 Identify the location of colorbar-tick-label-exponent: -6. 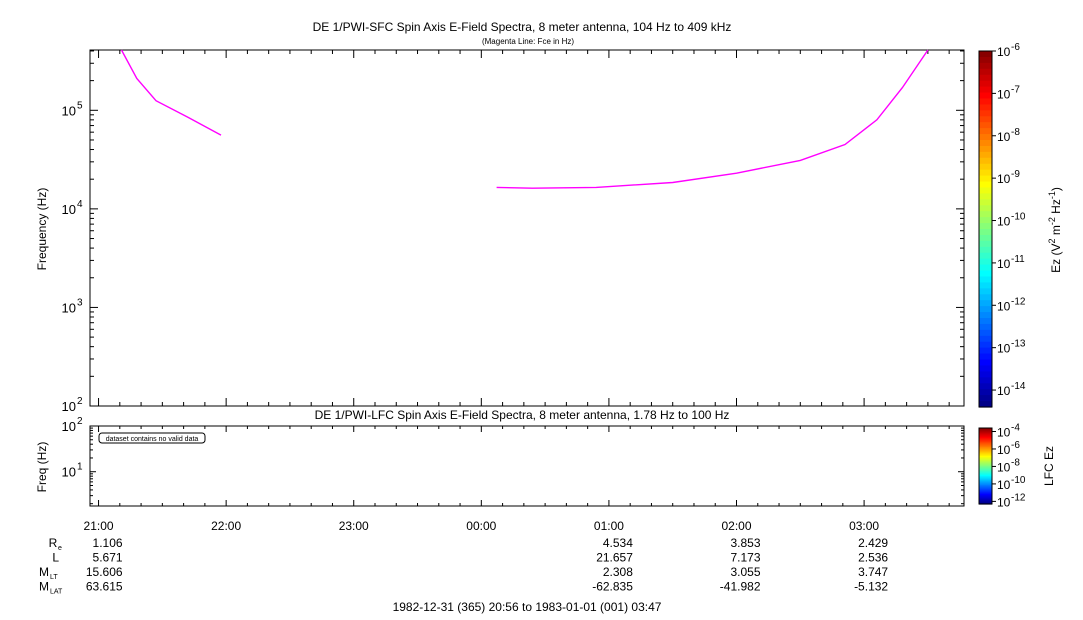
(1015, 445).